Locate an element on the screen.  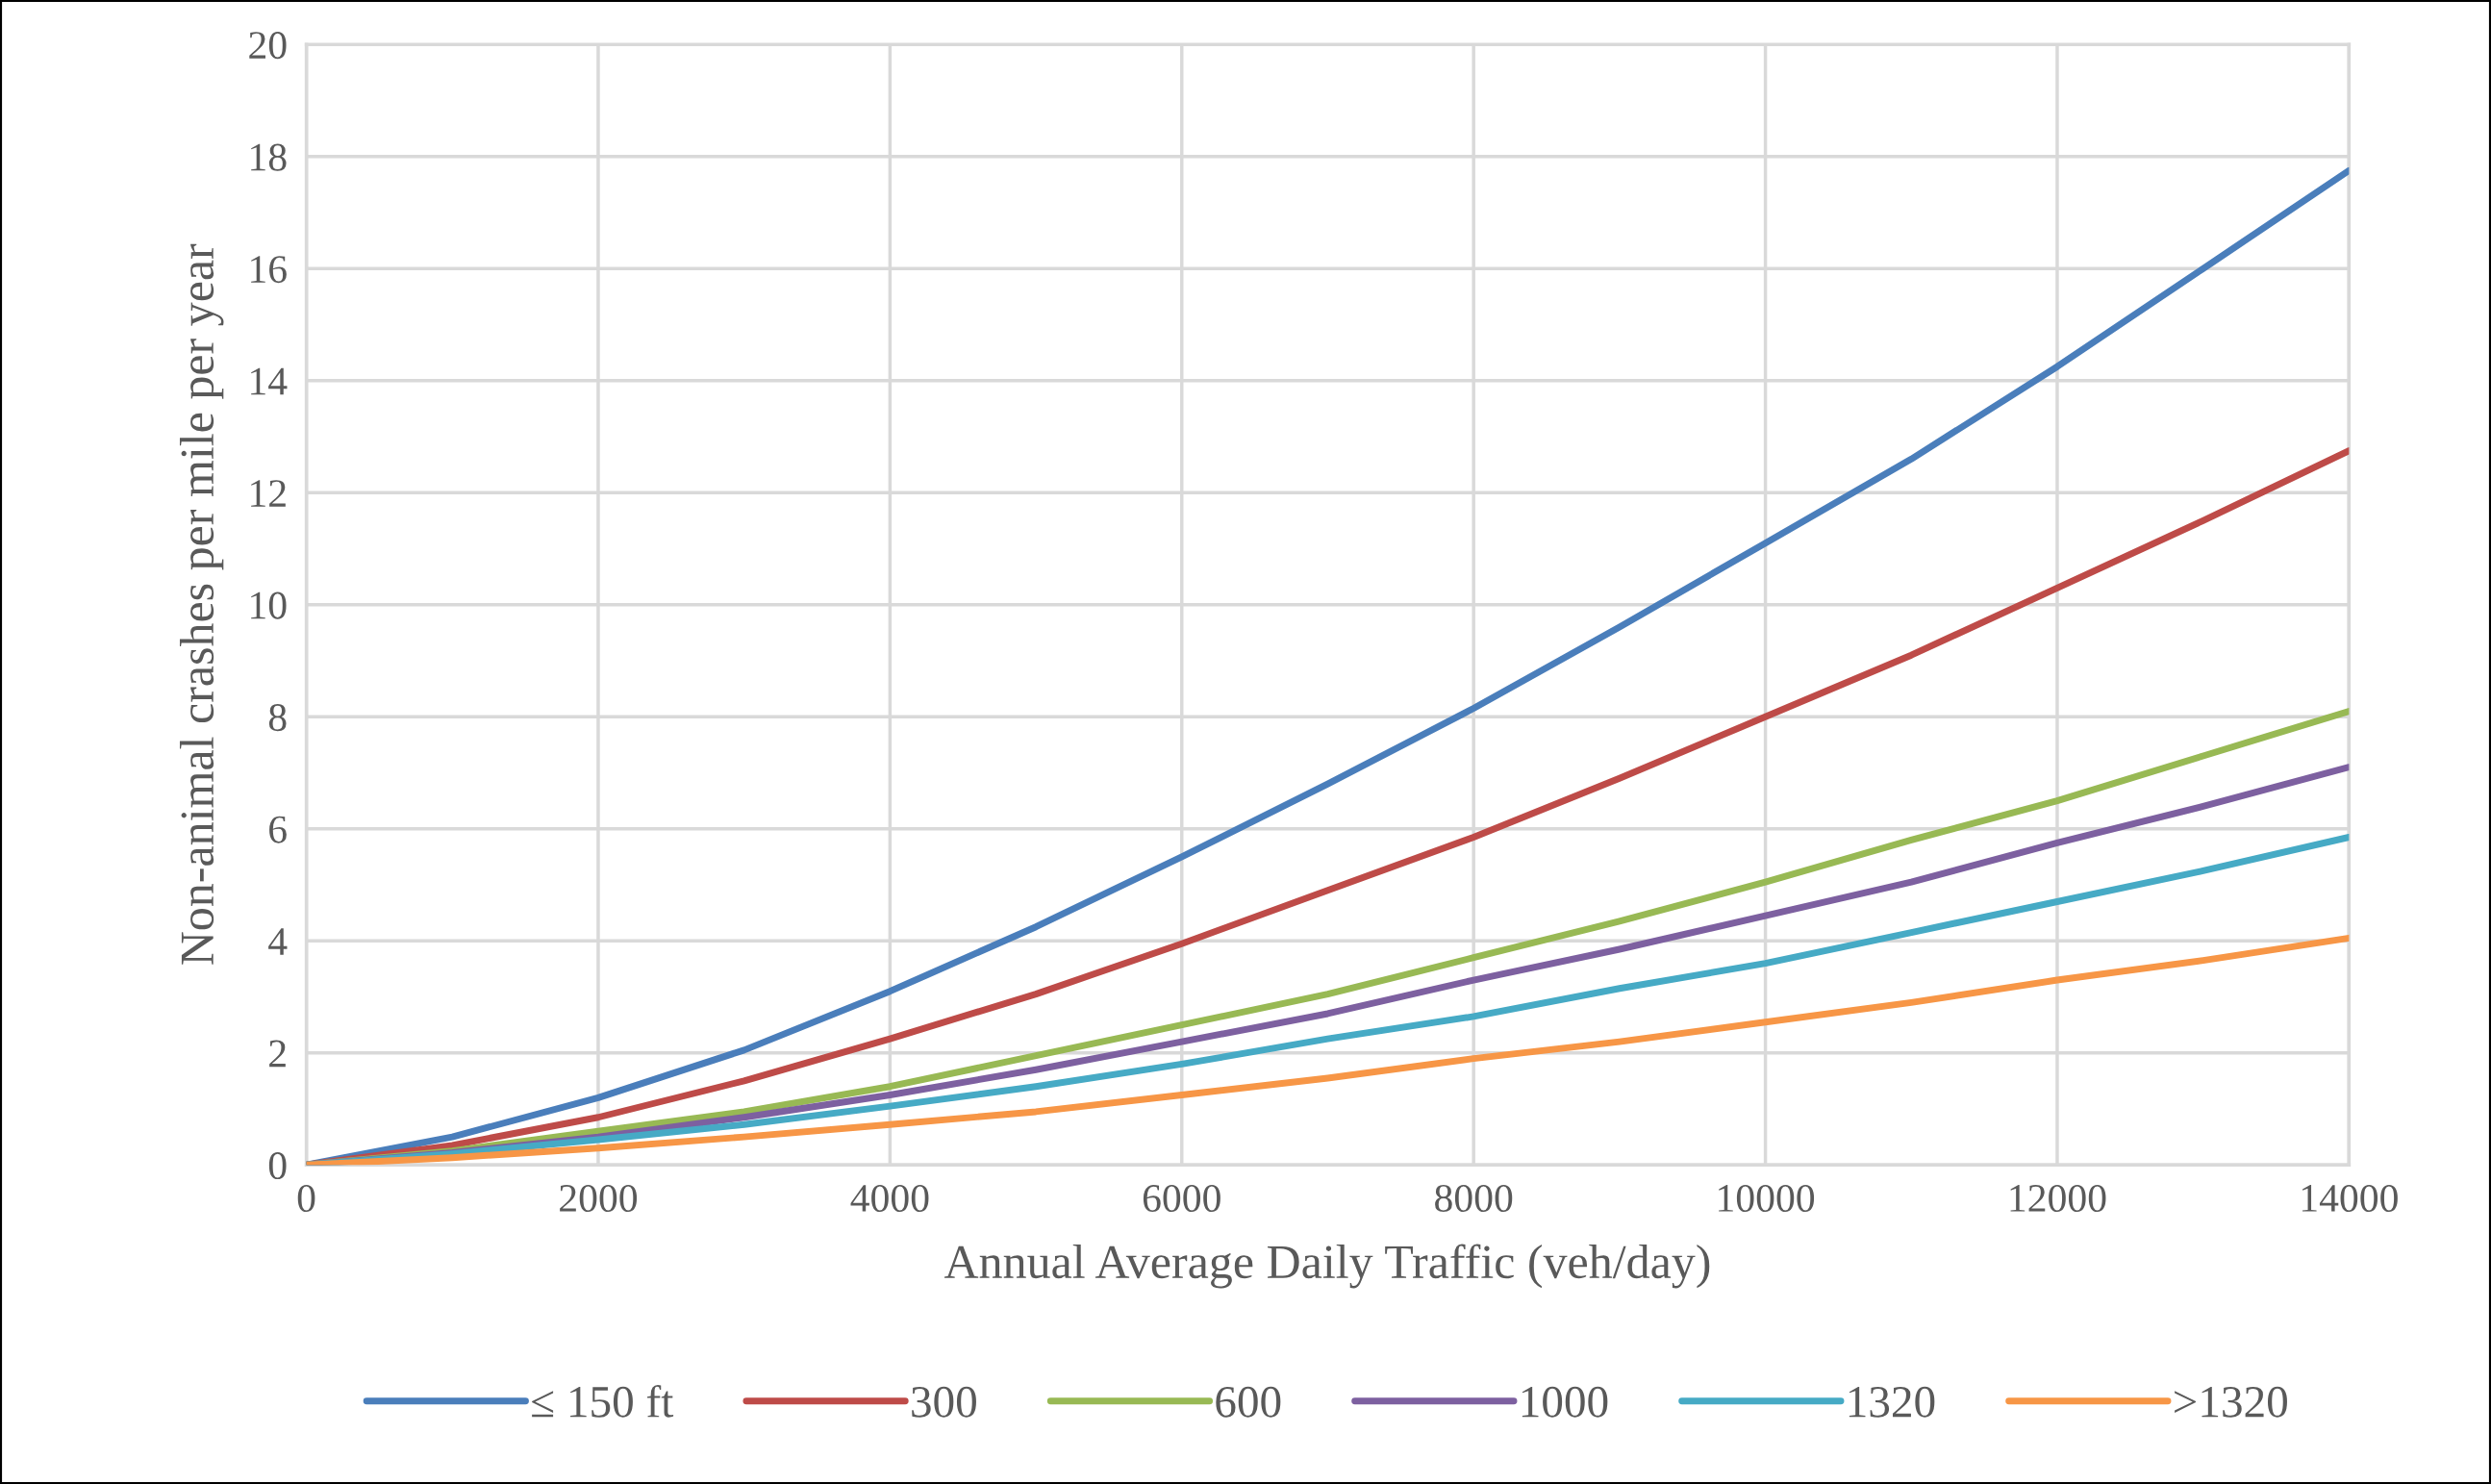
x-tick-label: 6000 is located at coordinates (1181, 1198).